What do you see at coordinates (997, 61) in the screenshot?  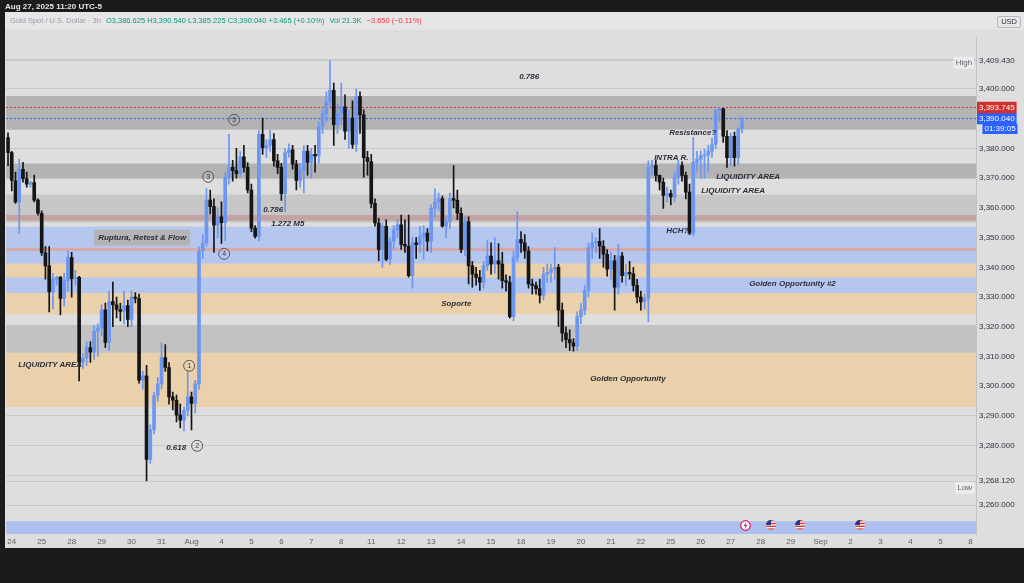 I see `y-tick-label: 3,409.430` at bounding box center [997, 61].